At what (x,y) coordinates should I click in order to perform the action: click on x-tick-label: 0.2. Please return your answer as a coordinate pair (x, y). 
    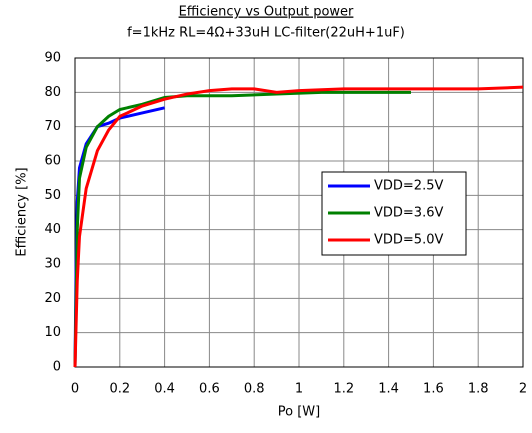
    Looking at the image, I should click on (119, 389).